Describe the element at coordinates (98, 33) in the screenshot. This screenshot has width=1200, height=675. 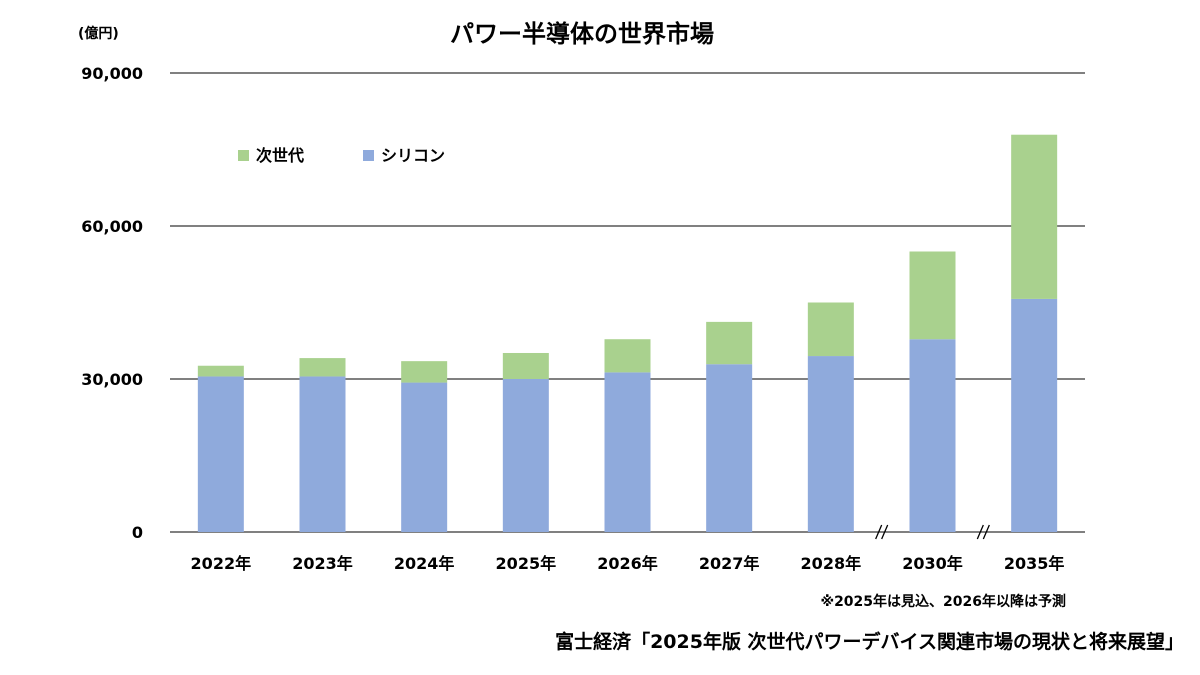
I see `y-axis-unit-label: (億円)` at that location.